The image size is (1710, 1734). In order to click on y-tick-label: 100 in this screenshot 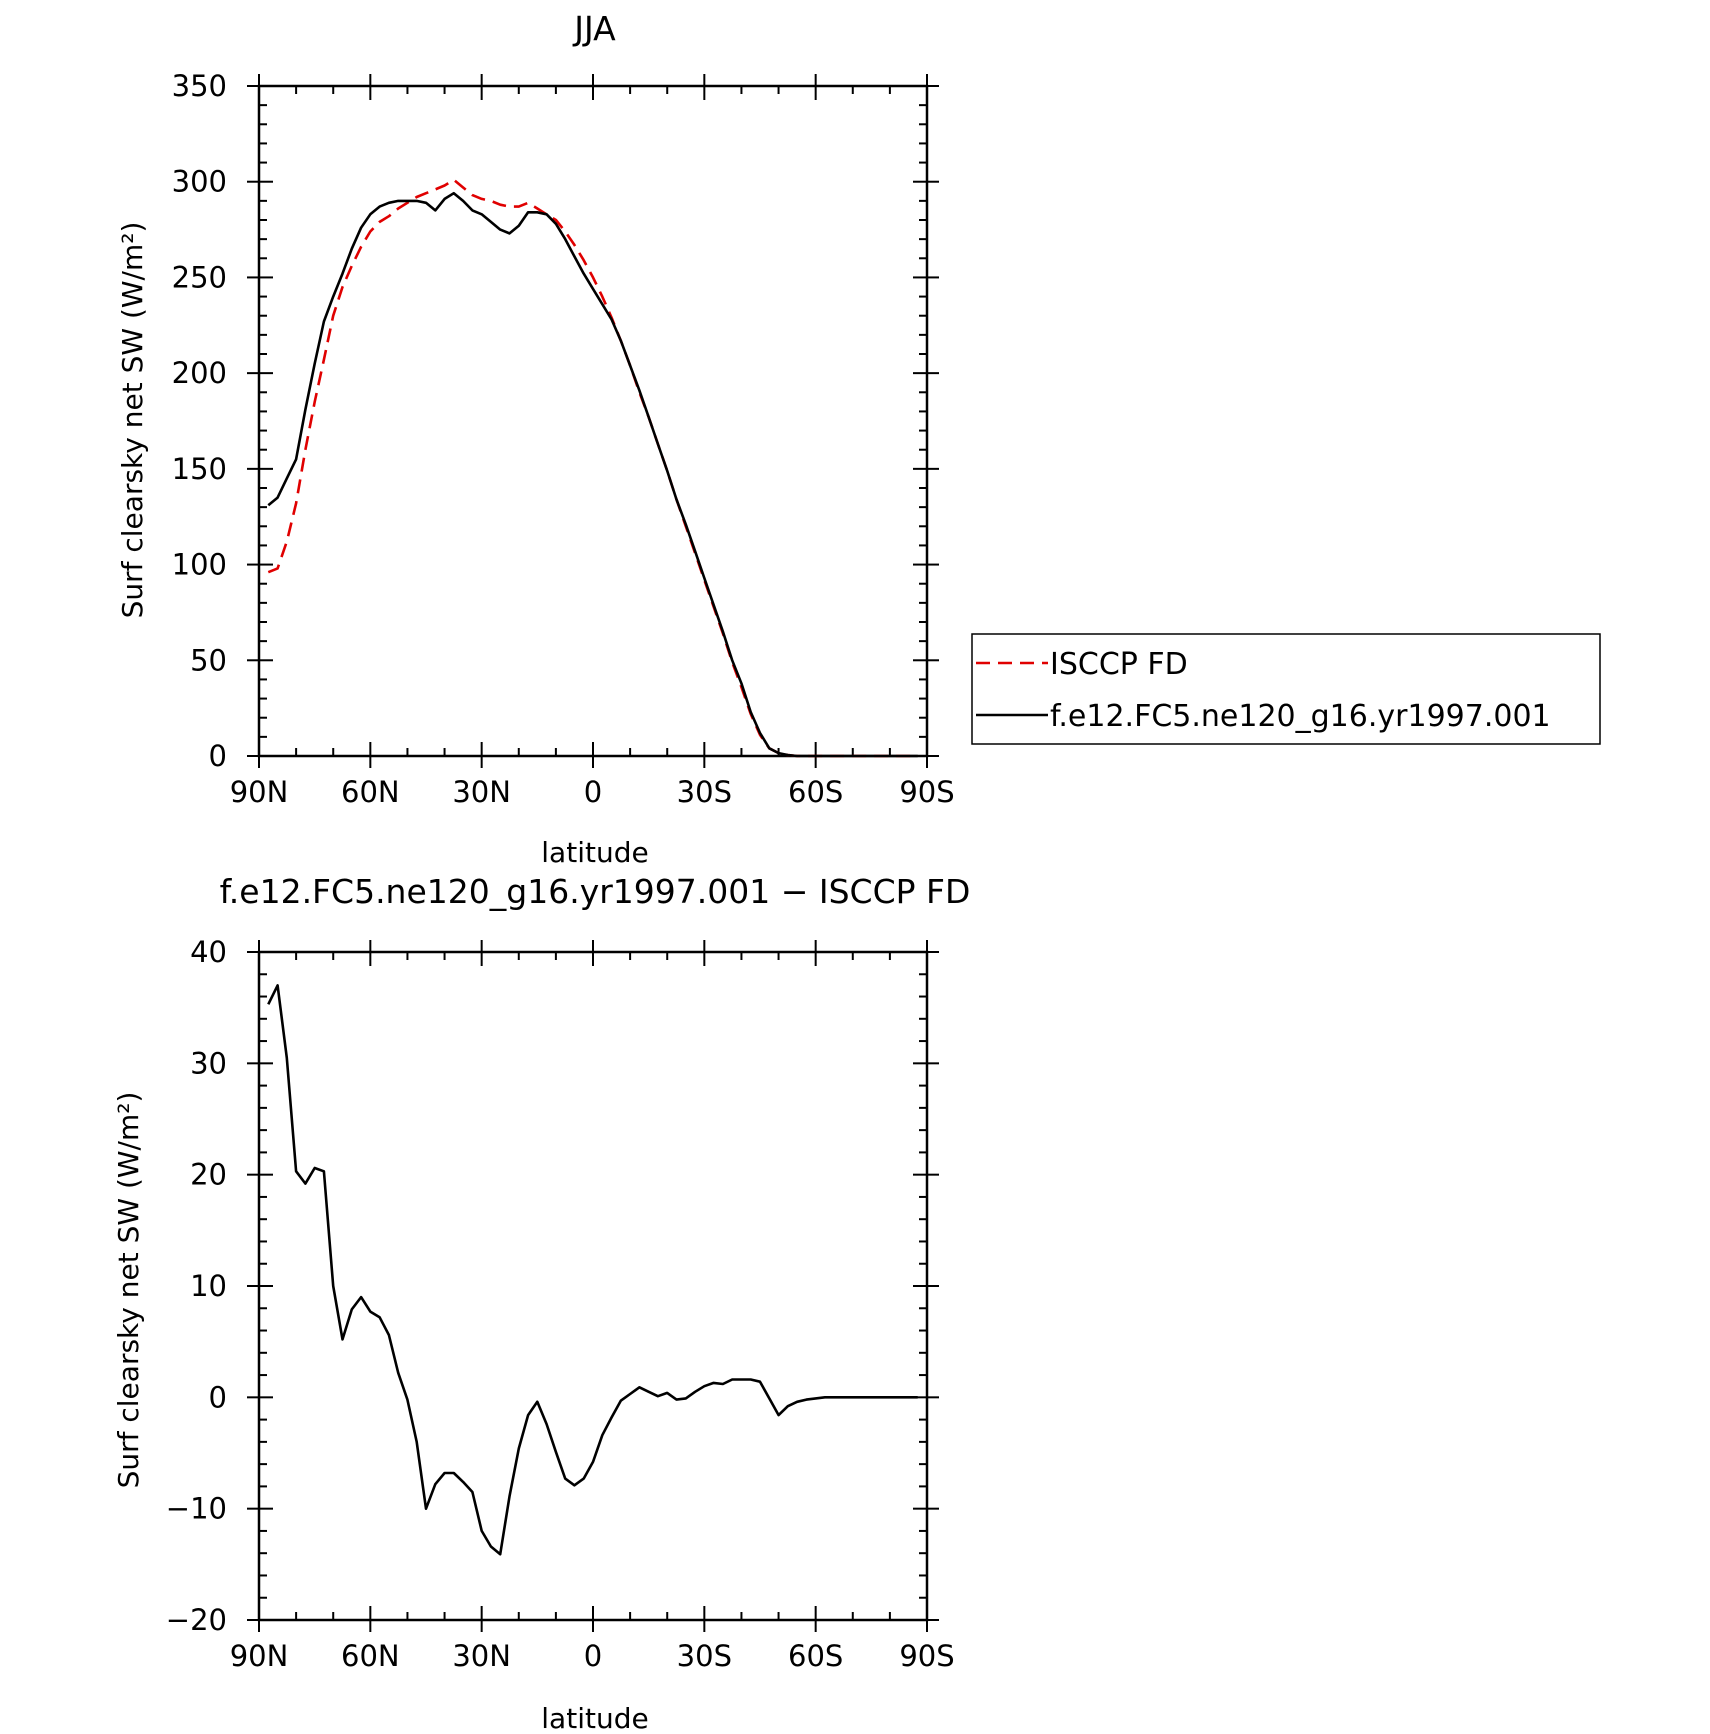, I will do `click(199, 565)`.